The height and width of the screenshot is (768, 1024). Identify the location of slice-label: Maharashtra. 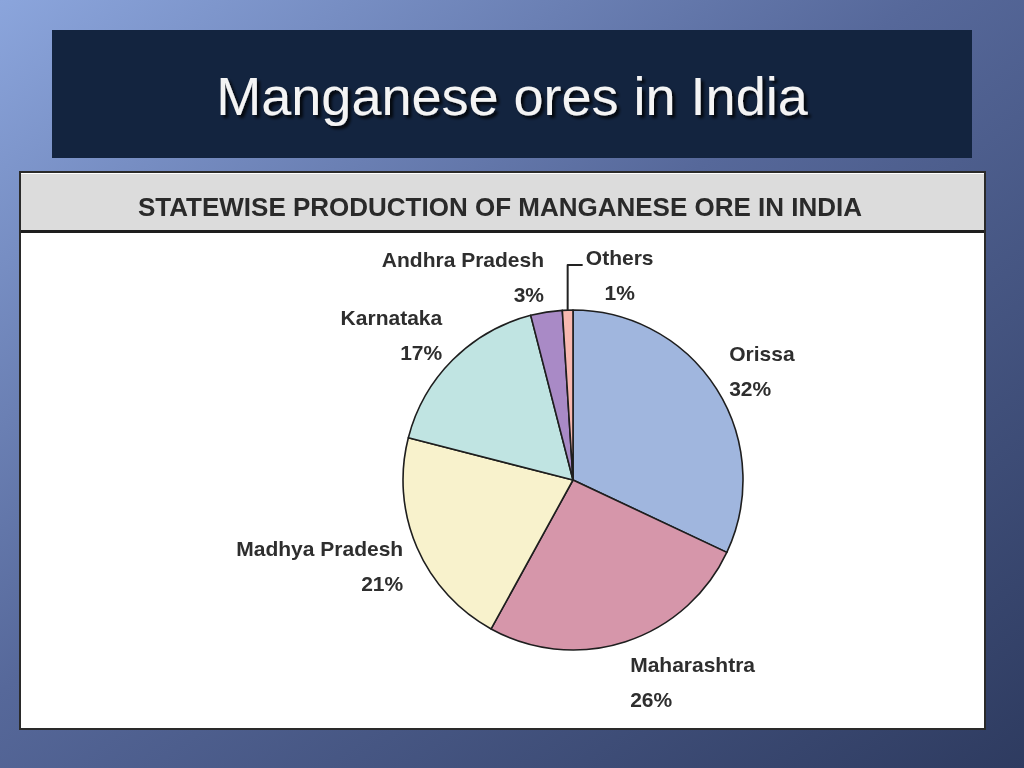
(693, 664).